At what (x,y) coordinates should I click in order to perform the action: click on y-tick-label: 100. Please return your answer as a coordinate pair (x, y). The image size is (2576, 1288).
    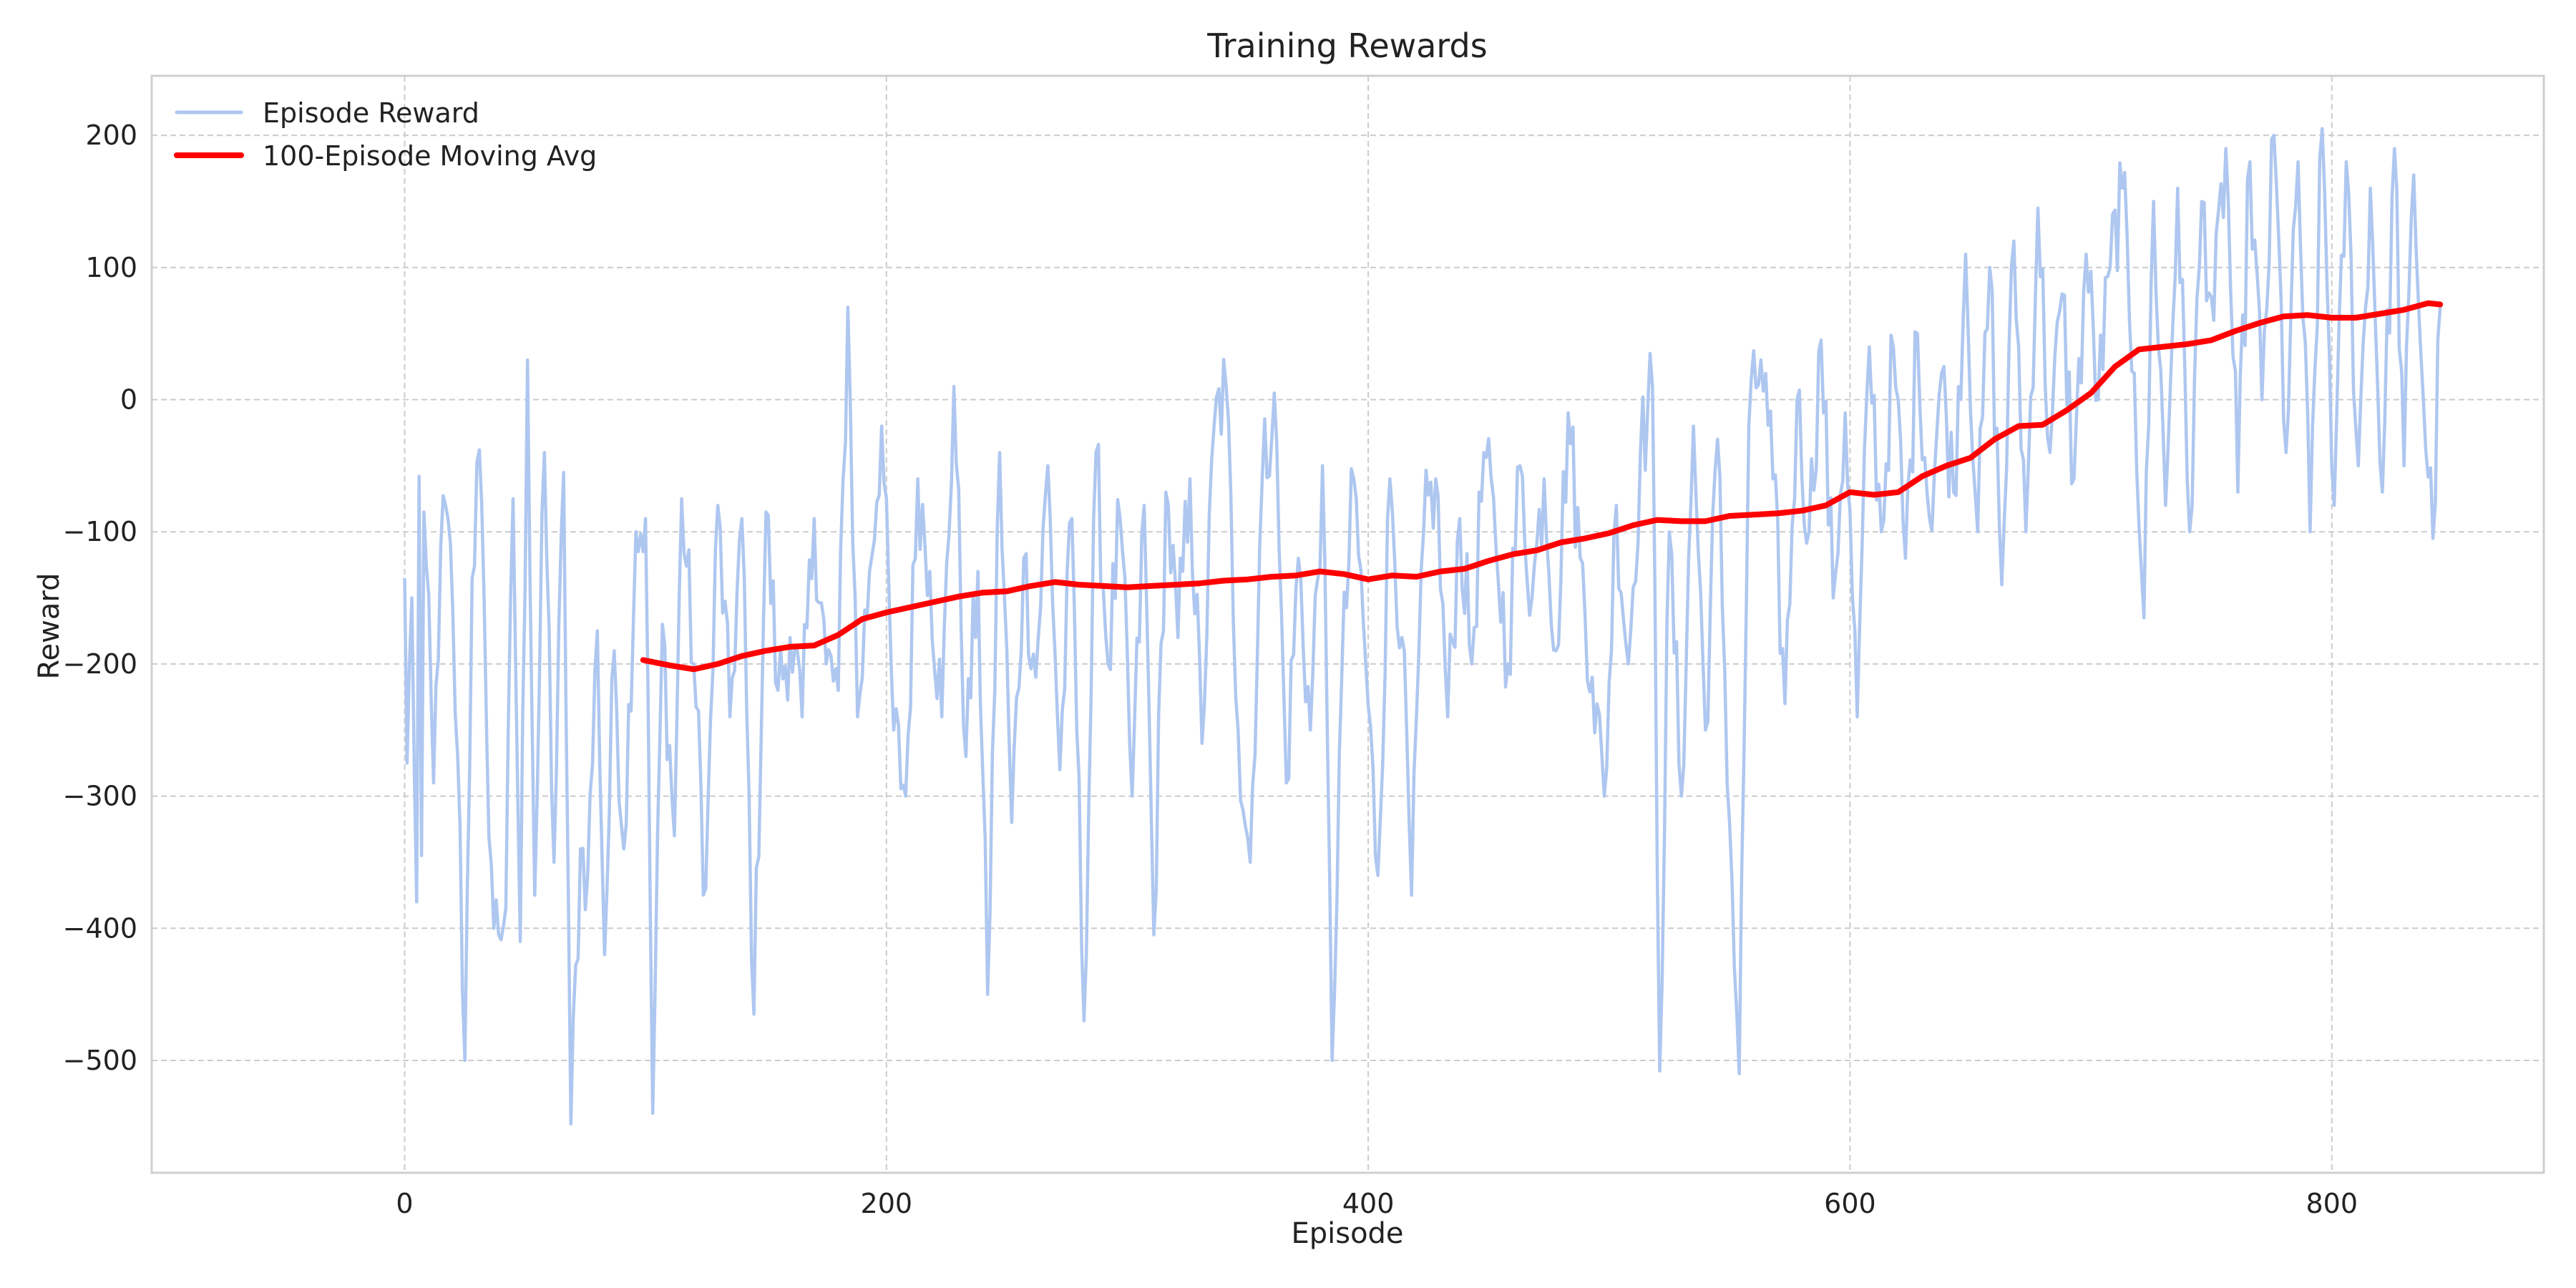
    Looking at the image, I should click on (111, 267).